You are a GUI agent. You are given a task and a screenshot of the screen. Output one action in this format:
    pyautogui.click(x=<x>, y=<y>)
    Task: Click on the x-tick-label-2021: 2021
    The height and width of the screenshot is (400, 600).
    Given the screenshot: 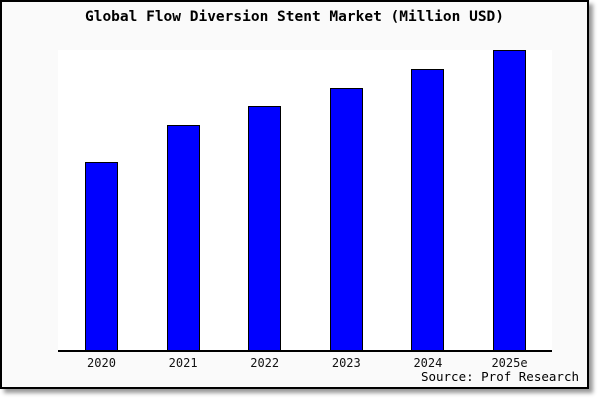 What is the action you would take?
    pyautogui.click(x=183, y=363)
    